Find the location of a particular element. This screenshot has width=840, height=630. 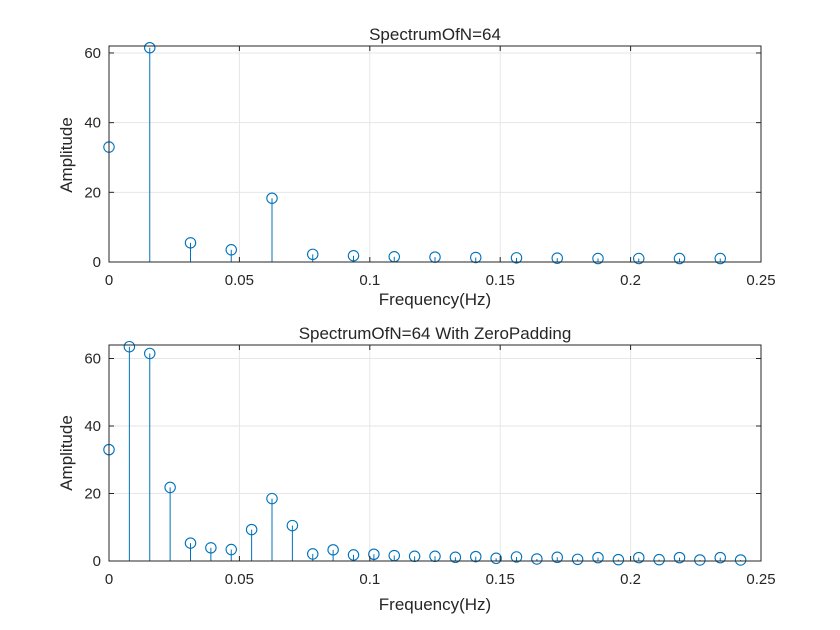

bottom-x-tick-label: 0.25 is located at coordinates (760, 579).